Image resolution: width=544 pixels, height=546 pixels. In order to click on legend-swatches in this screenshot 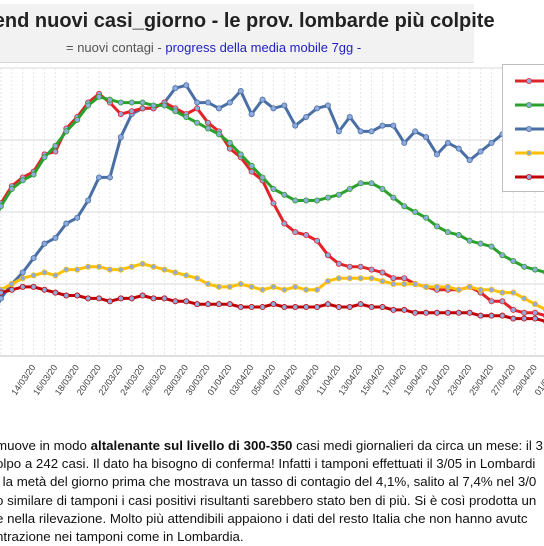, I will do `click(529, 129)`.